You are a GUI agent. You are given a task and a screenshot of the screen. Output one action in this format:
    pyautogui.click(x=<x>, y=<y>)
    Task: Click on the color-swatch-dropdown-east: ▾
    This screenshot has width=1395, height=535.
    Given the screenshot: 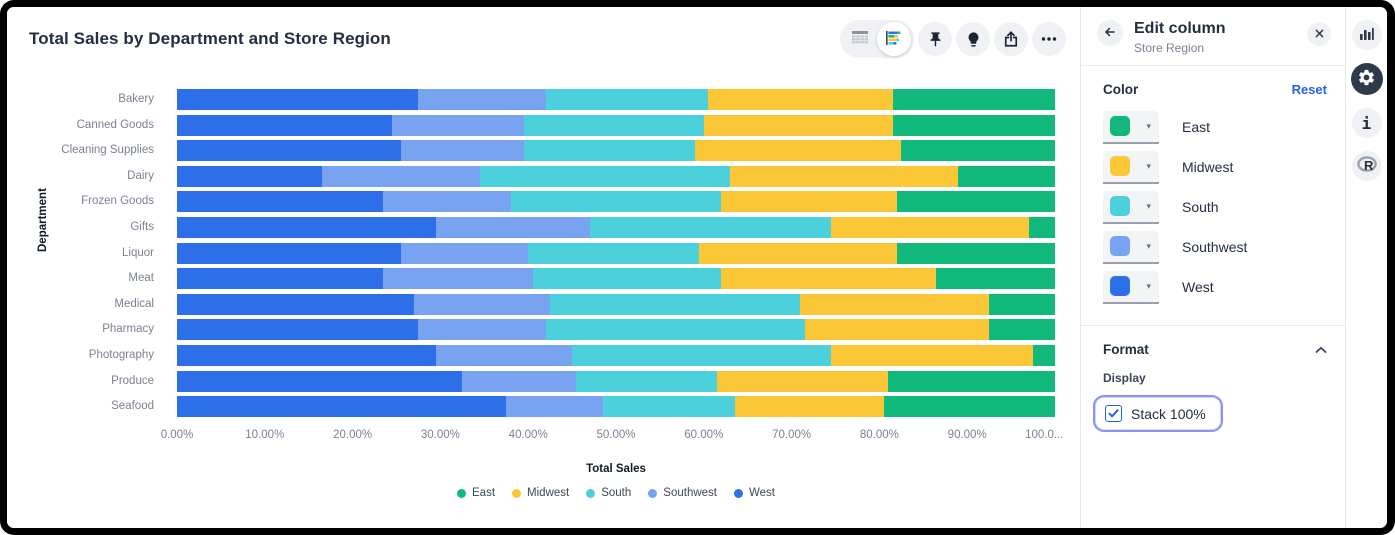 What is the action you would take?
    pyautogui.click(x=1131, y=127)
    